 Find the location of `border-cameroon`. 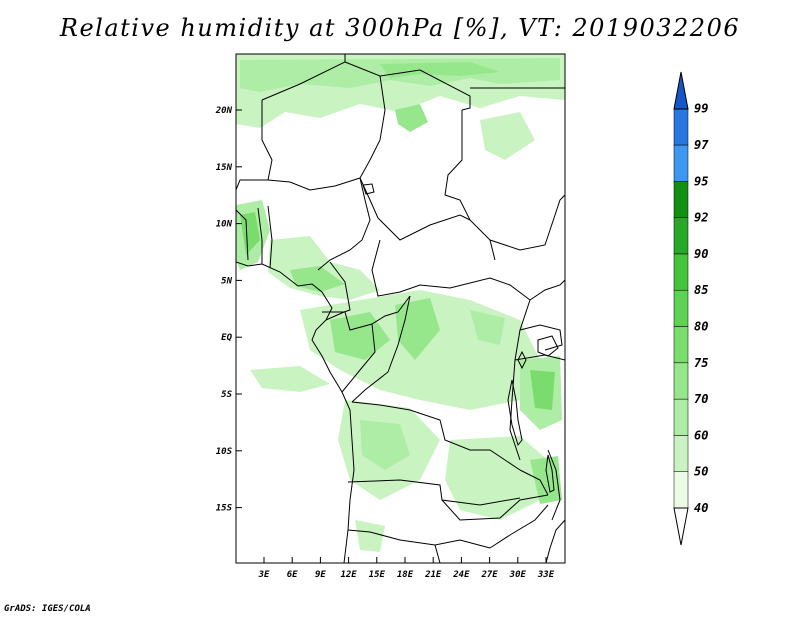

border-cameroon is located at coordinates (338, 291).